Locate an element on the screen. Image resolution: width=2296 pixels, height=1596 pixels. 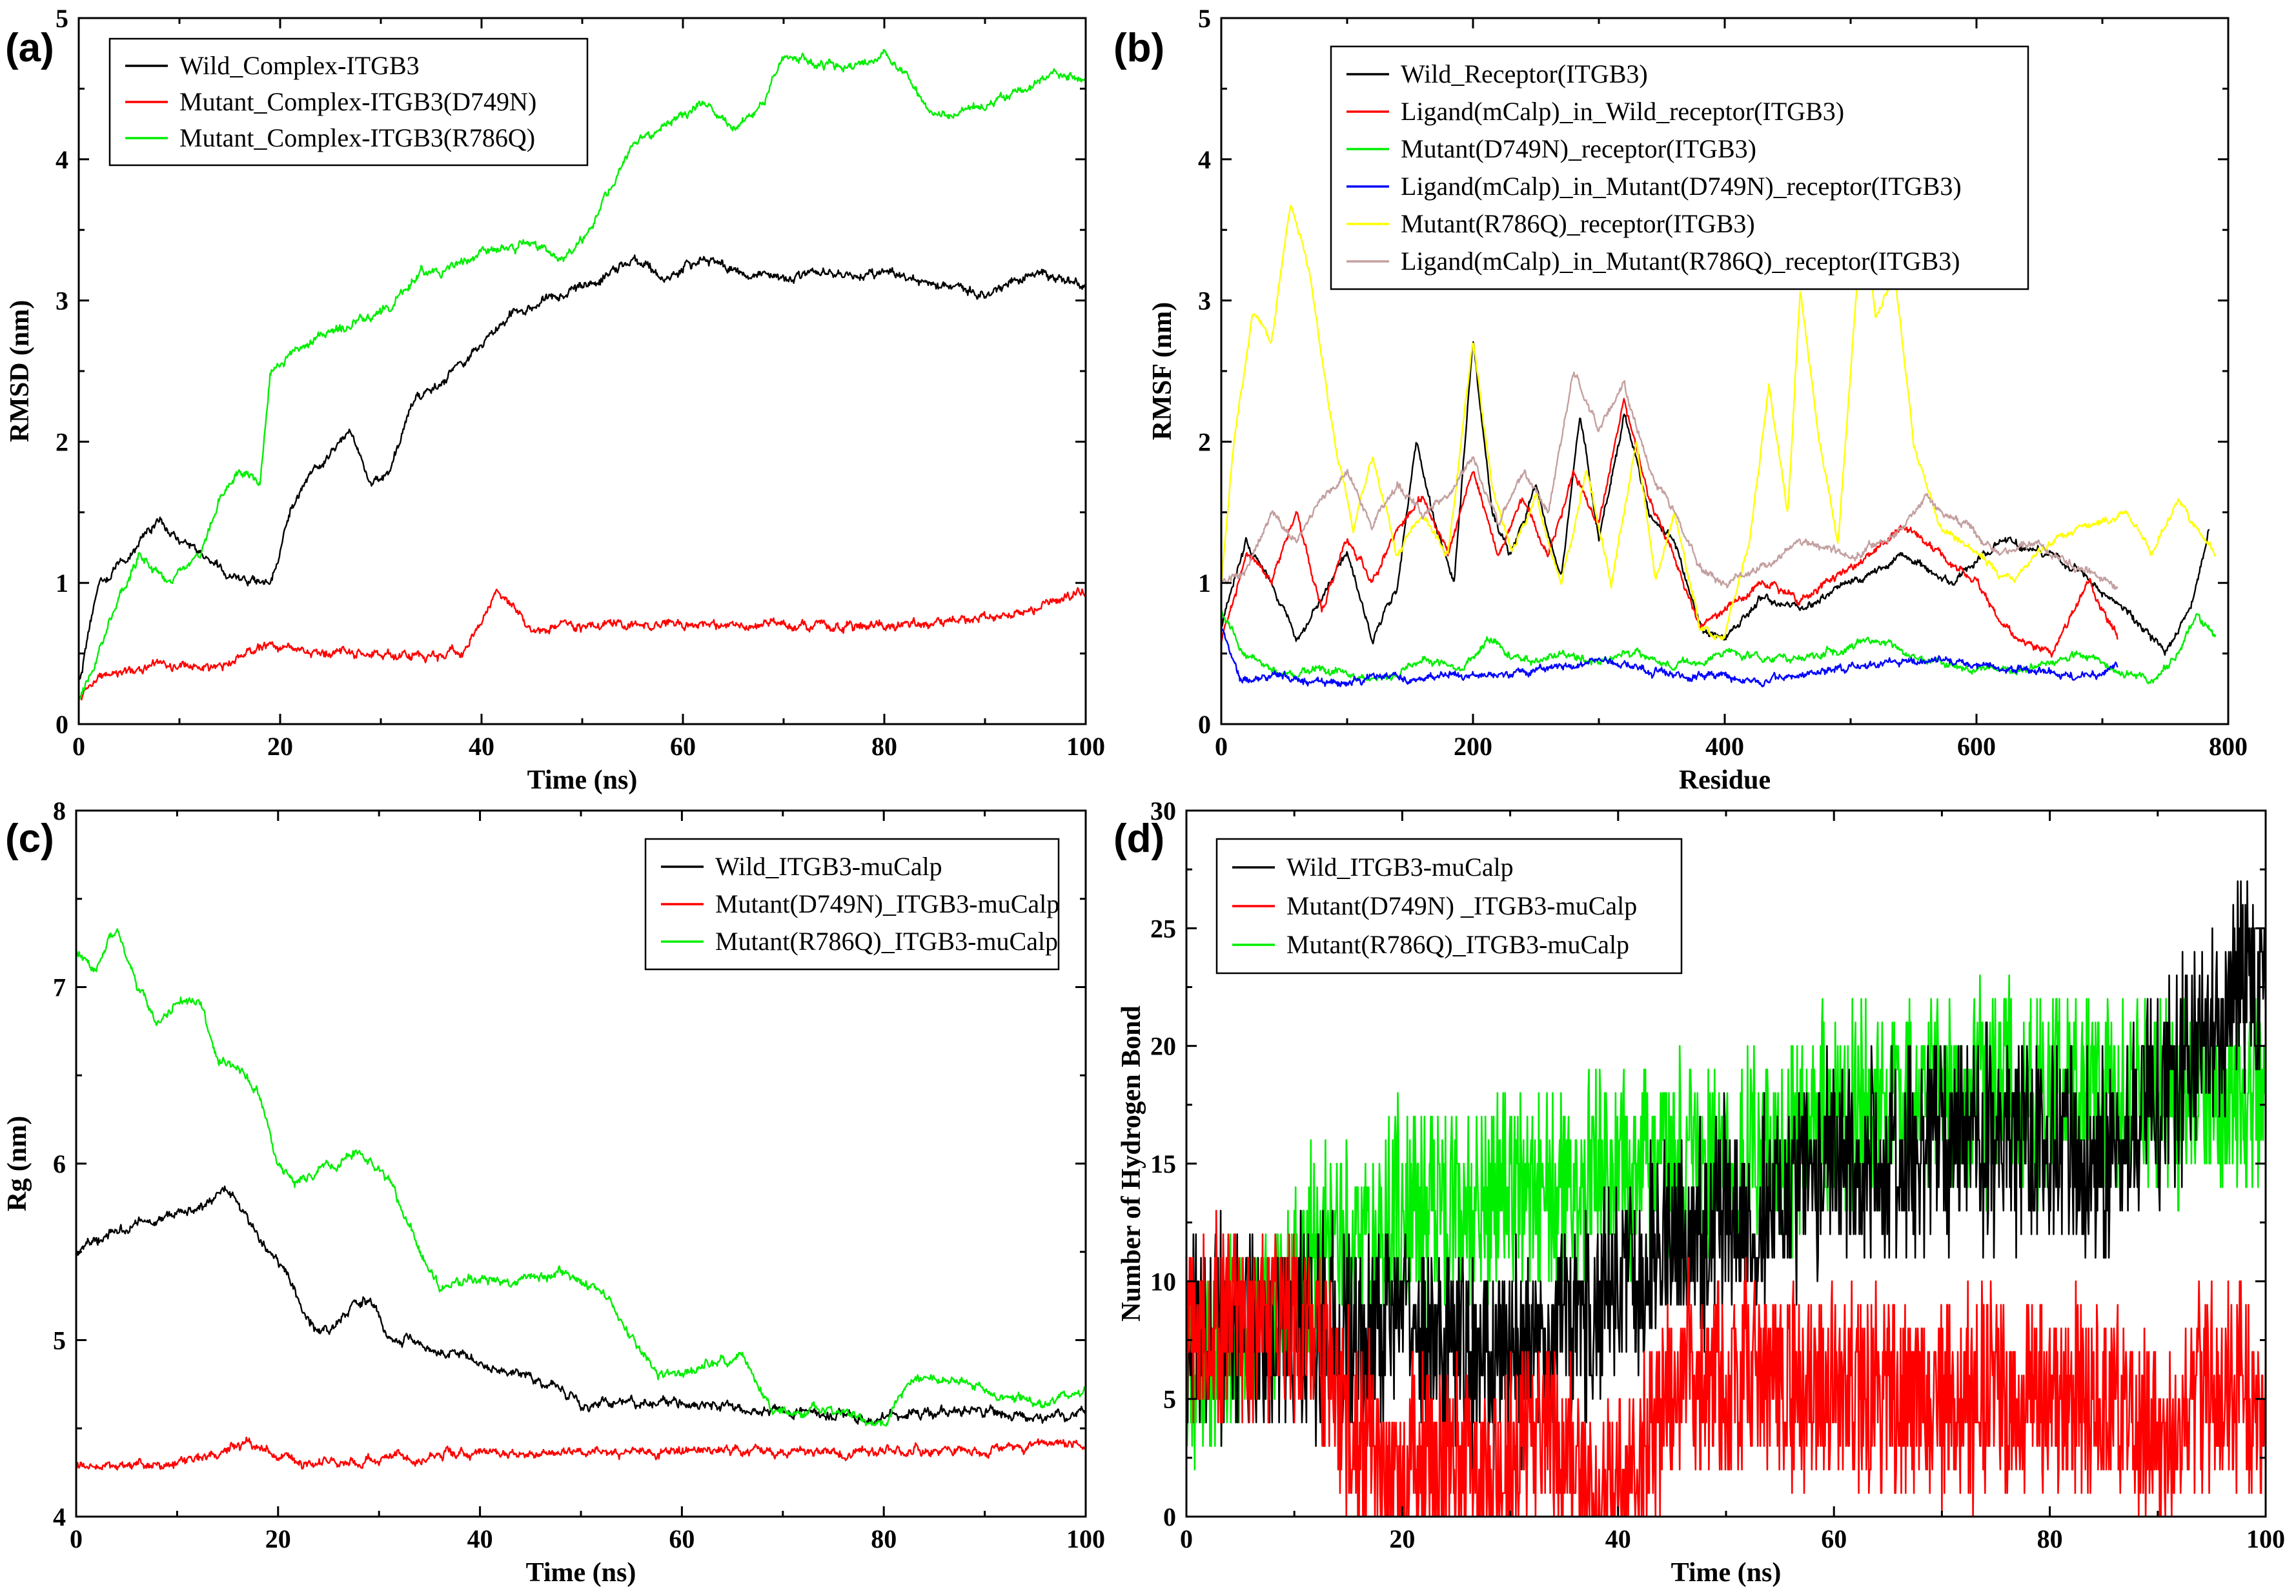
y-tick-label: 7 is located at coordinates (59, 987).